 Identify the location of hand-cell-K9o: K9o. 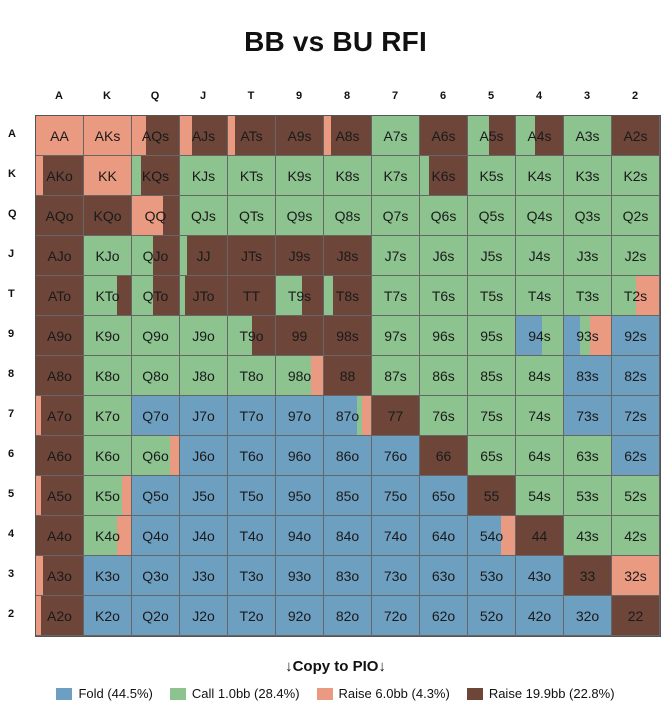
(108, 336).